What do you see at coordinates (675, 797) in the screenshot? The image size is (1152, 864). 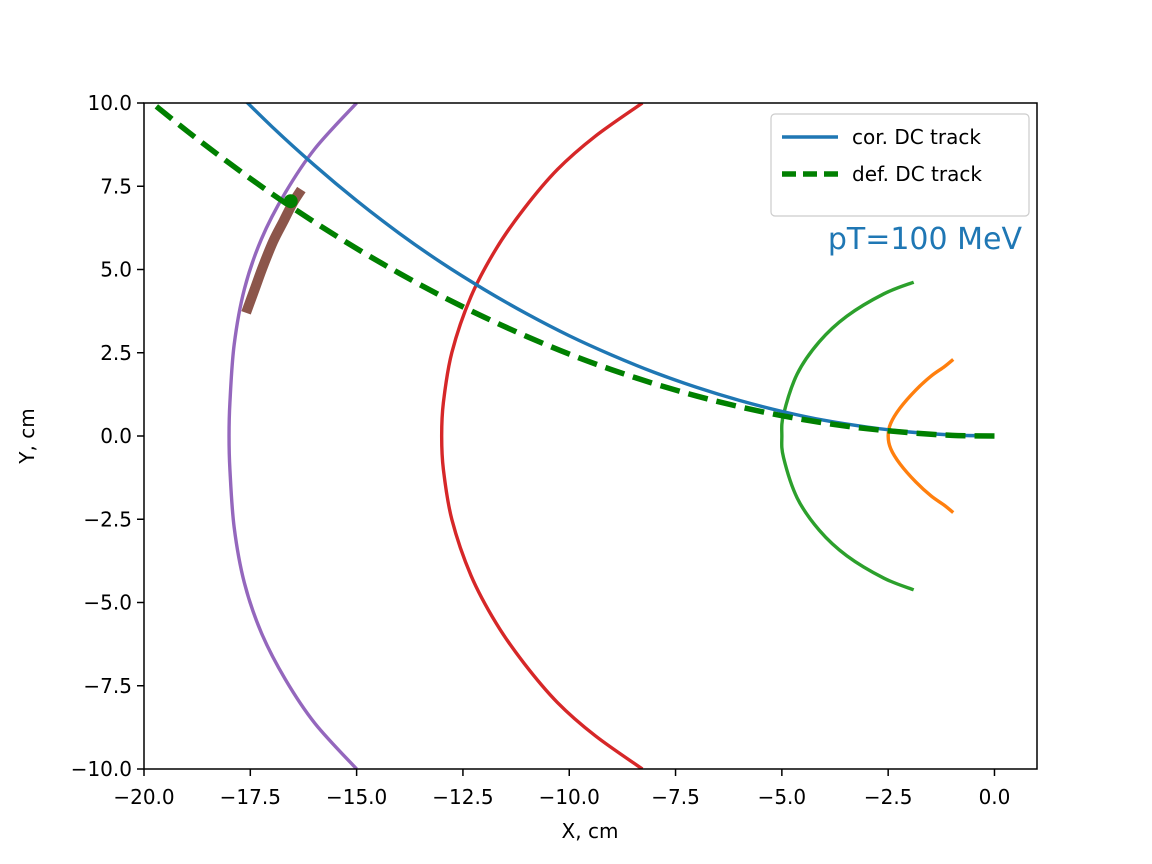 I see `x-tick-label: −7.5` at bounding box center [675, 797].